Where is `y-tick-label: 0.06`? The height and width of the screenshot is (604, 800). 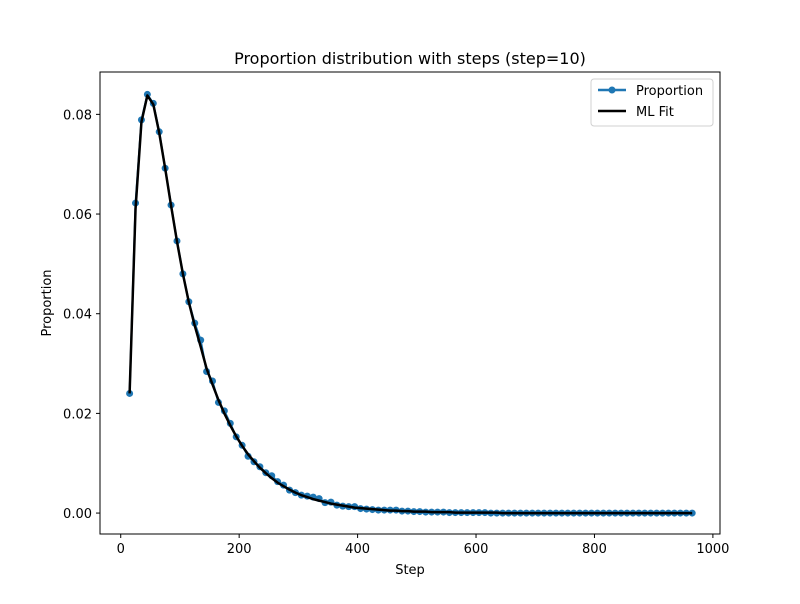 y-tick-label: 0.06 is located at coordinates (77, 215).